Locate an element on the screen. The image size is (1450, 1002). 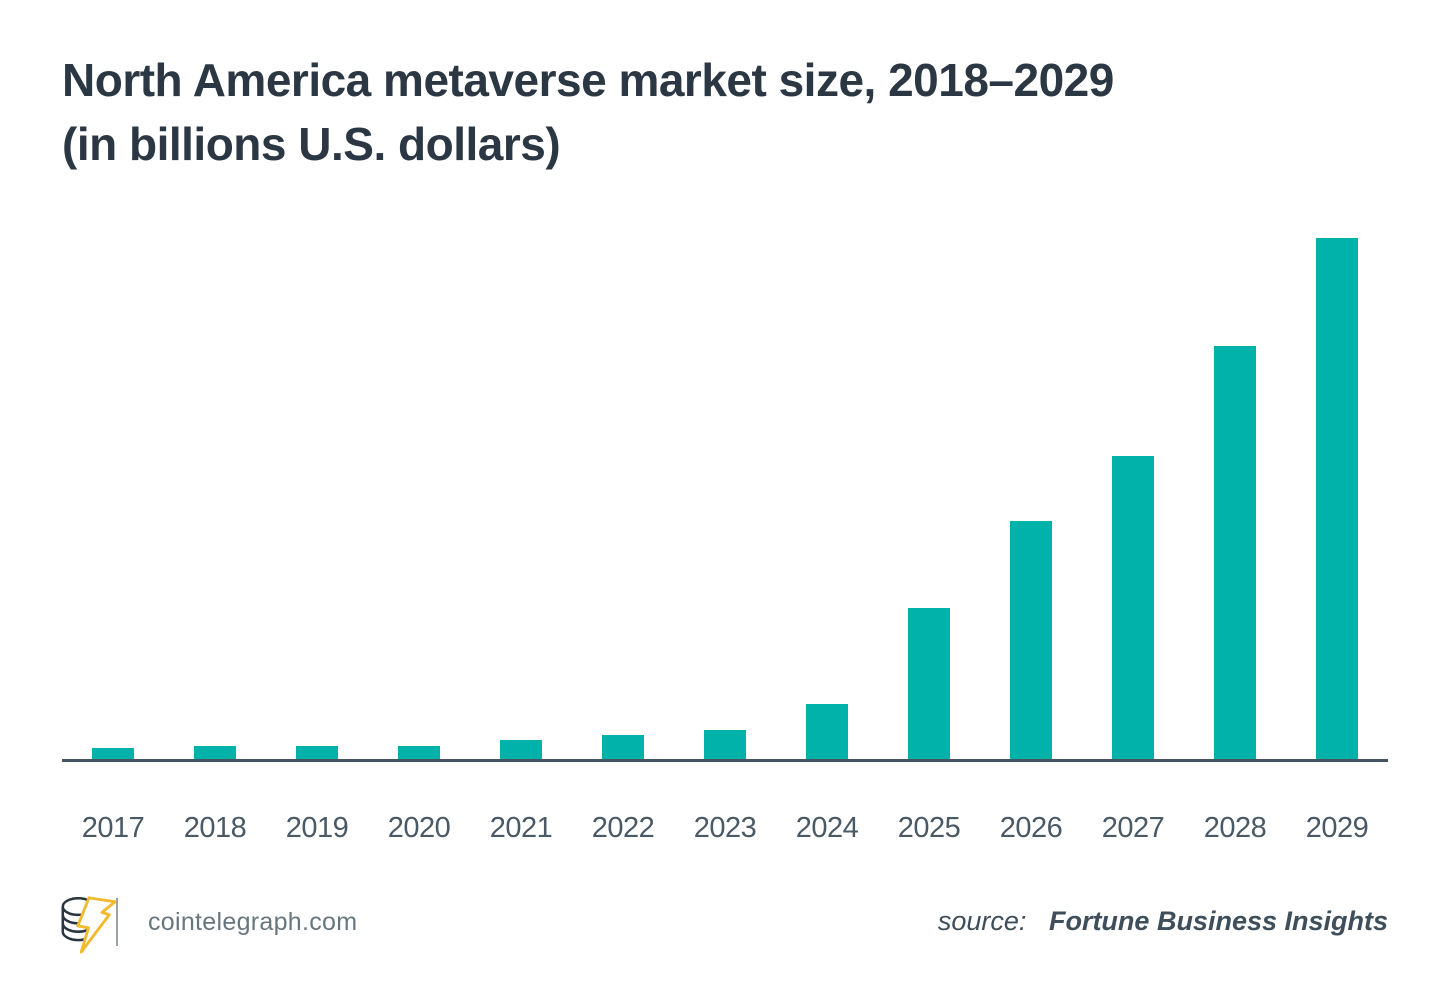
x-axis-line is located at coordinates (725, 760).